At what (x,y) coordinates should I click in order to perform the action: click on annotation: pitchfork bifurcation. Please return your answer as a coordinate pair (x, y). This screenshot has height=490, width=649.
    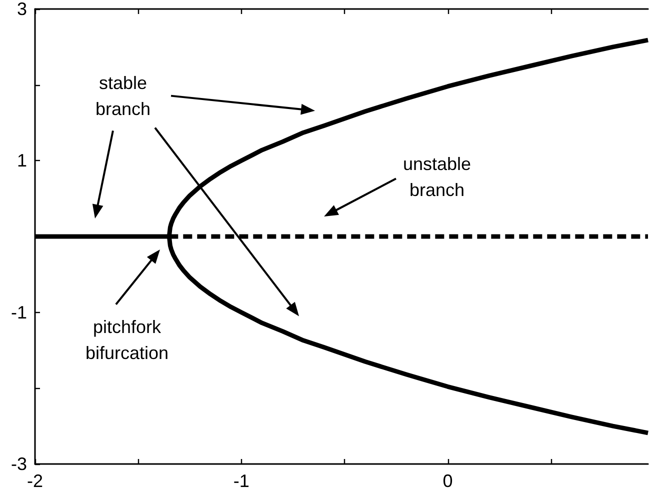
    Looking at the image, I should click on (127, 341).